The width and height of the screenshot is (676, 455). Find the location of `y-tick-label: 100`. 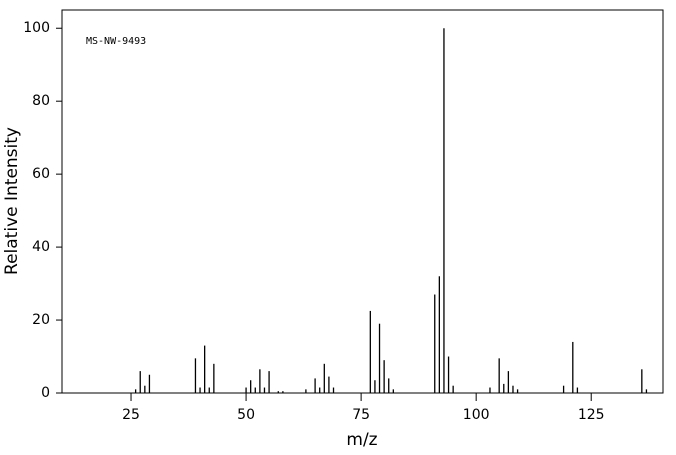

y-tick-label: 100 is located at coordinates (36, 28).